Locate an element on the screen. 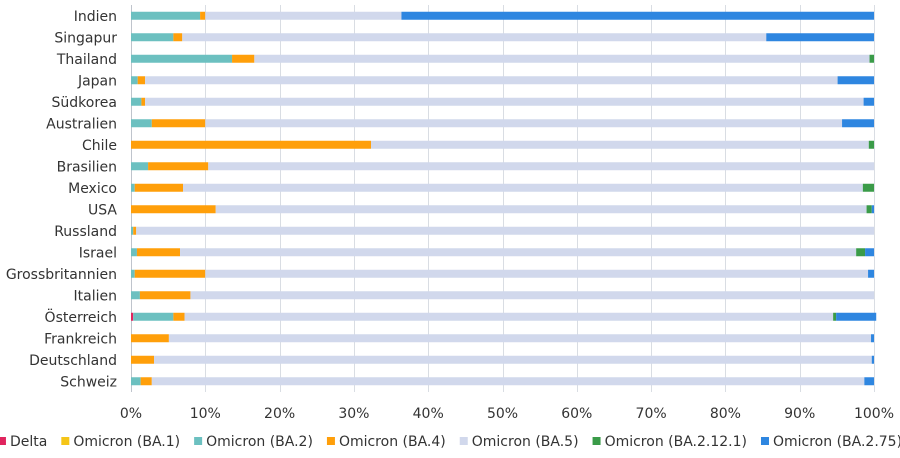  category-label: Japan is located at coordinates (97, 81).